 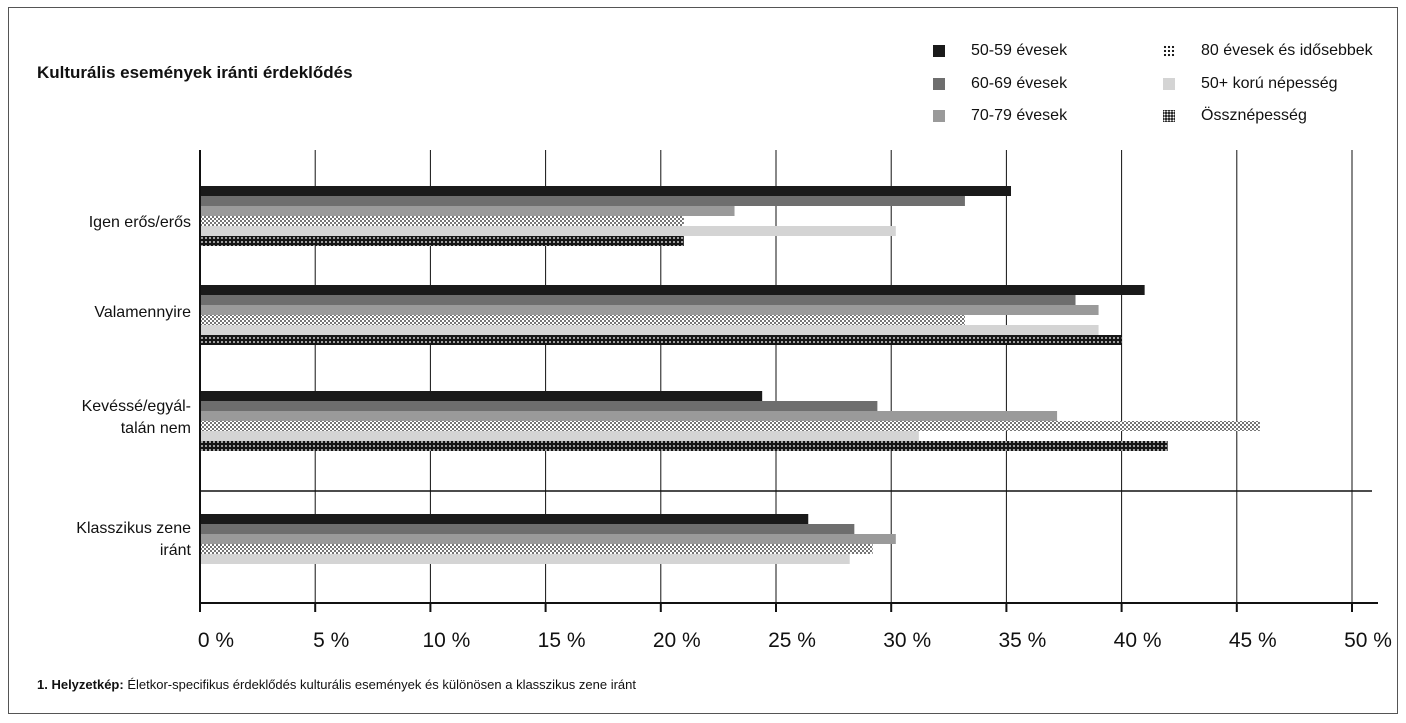 What do you see at coordinates (136, 417) in the screenshot?
I see `category-label-3: Kevéssé/egyál- talán nem` at bounding box center [136, 417].